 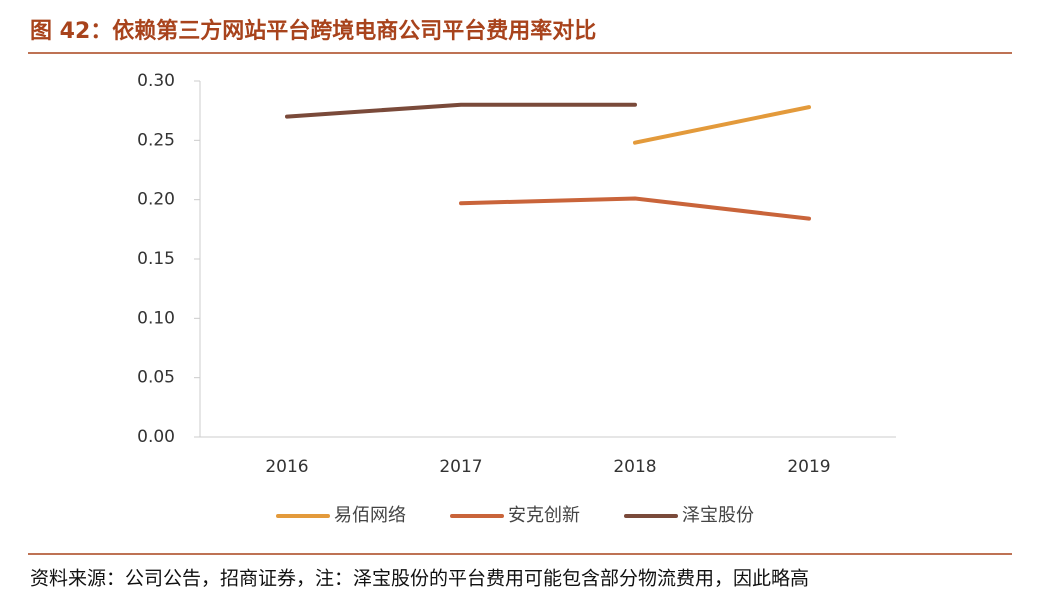 What do you see at coordinates (156, 318) in the screenshot?
I see `y-tick-label: 0.10` at bounding box center [156, 318].